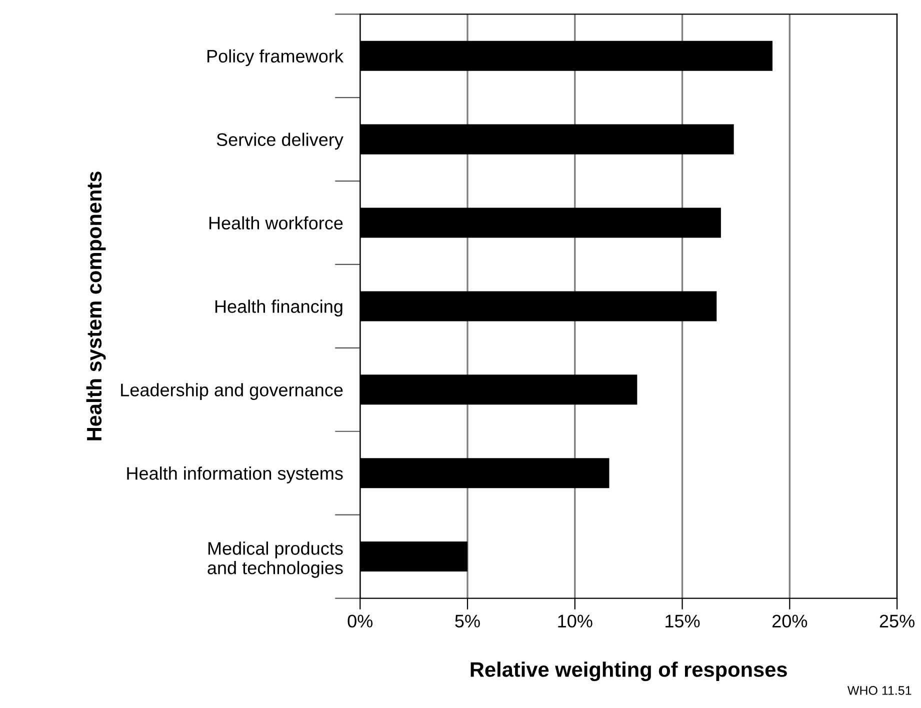 The height and width of the screenshot is (708, 921). I want to click on x-axis-title: Relative weighting of responses, so click(628, 672).